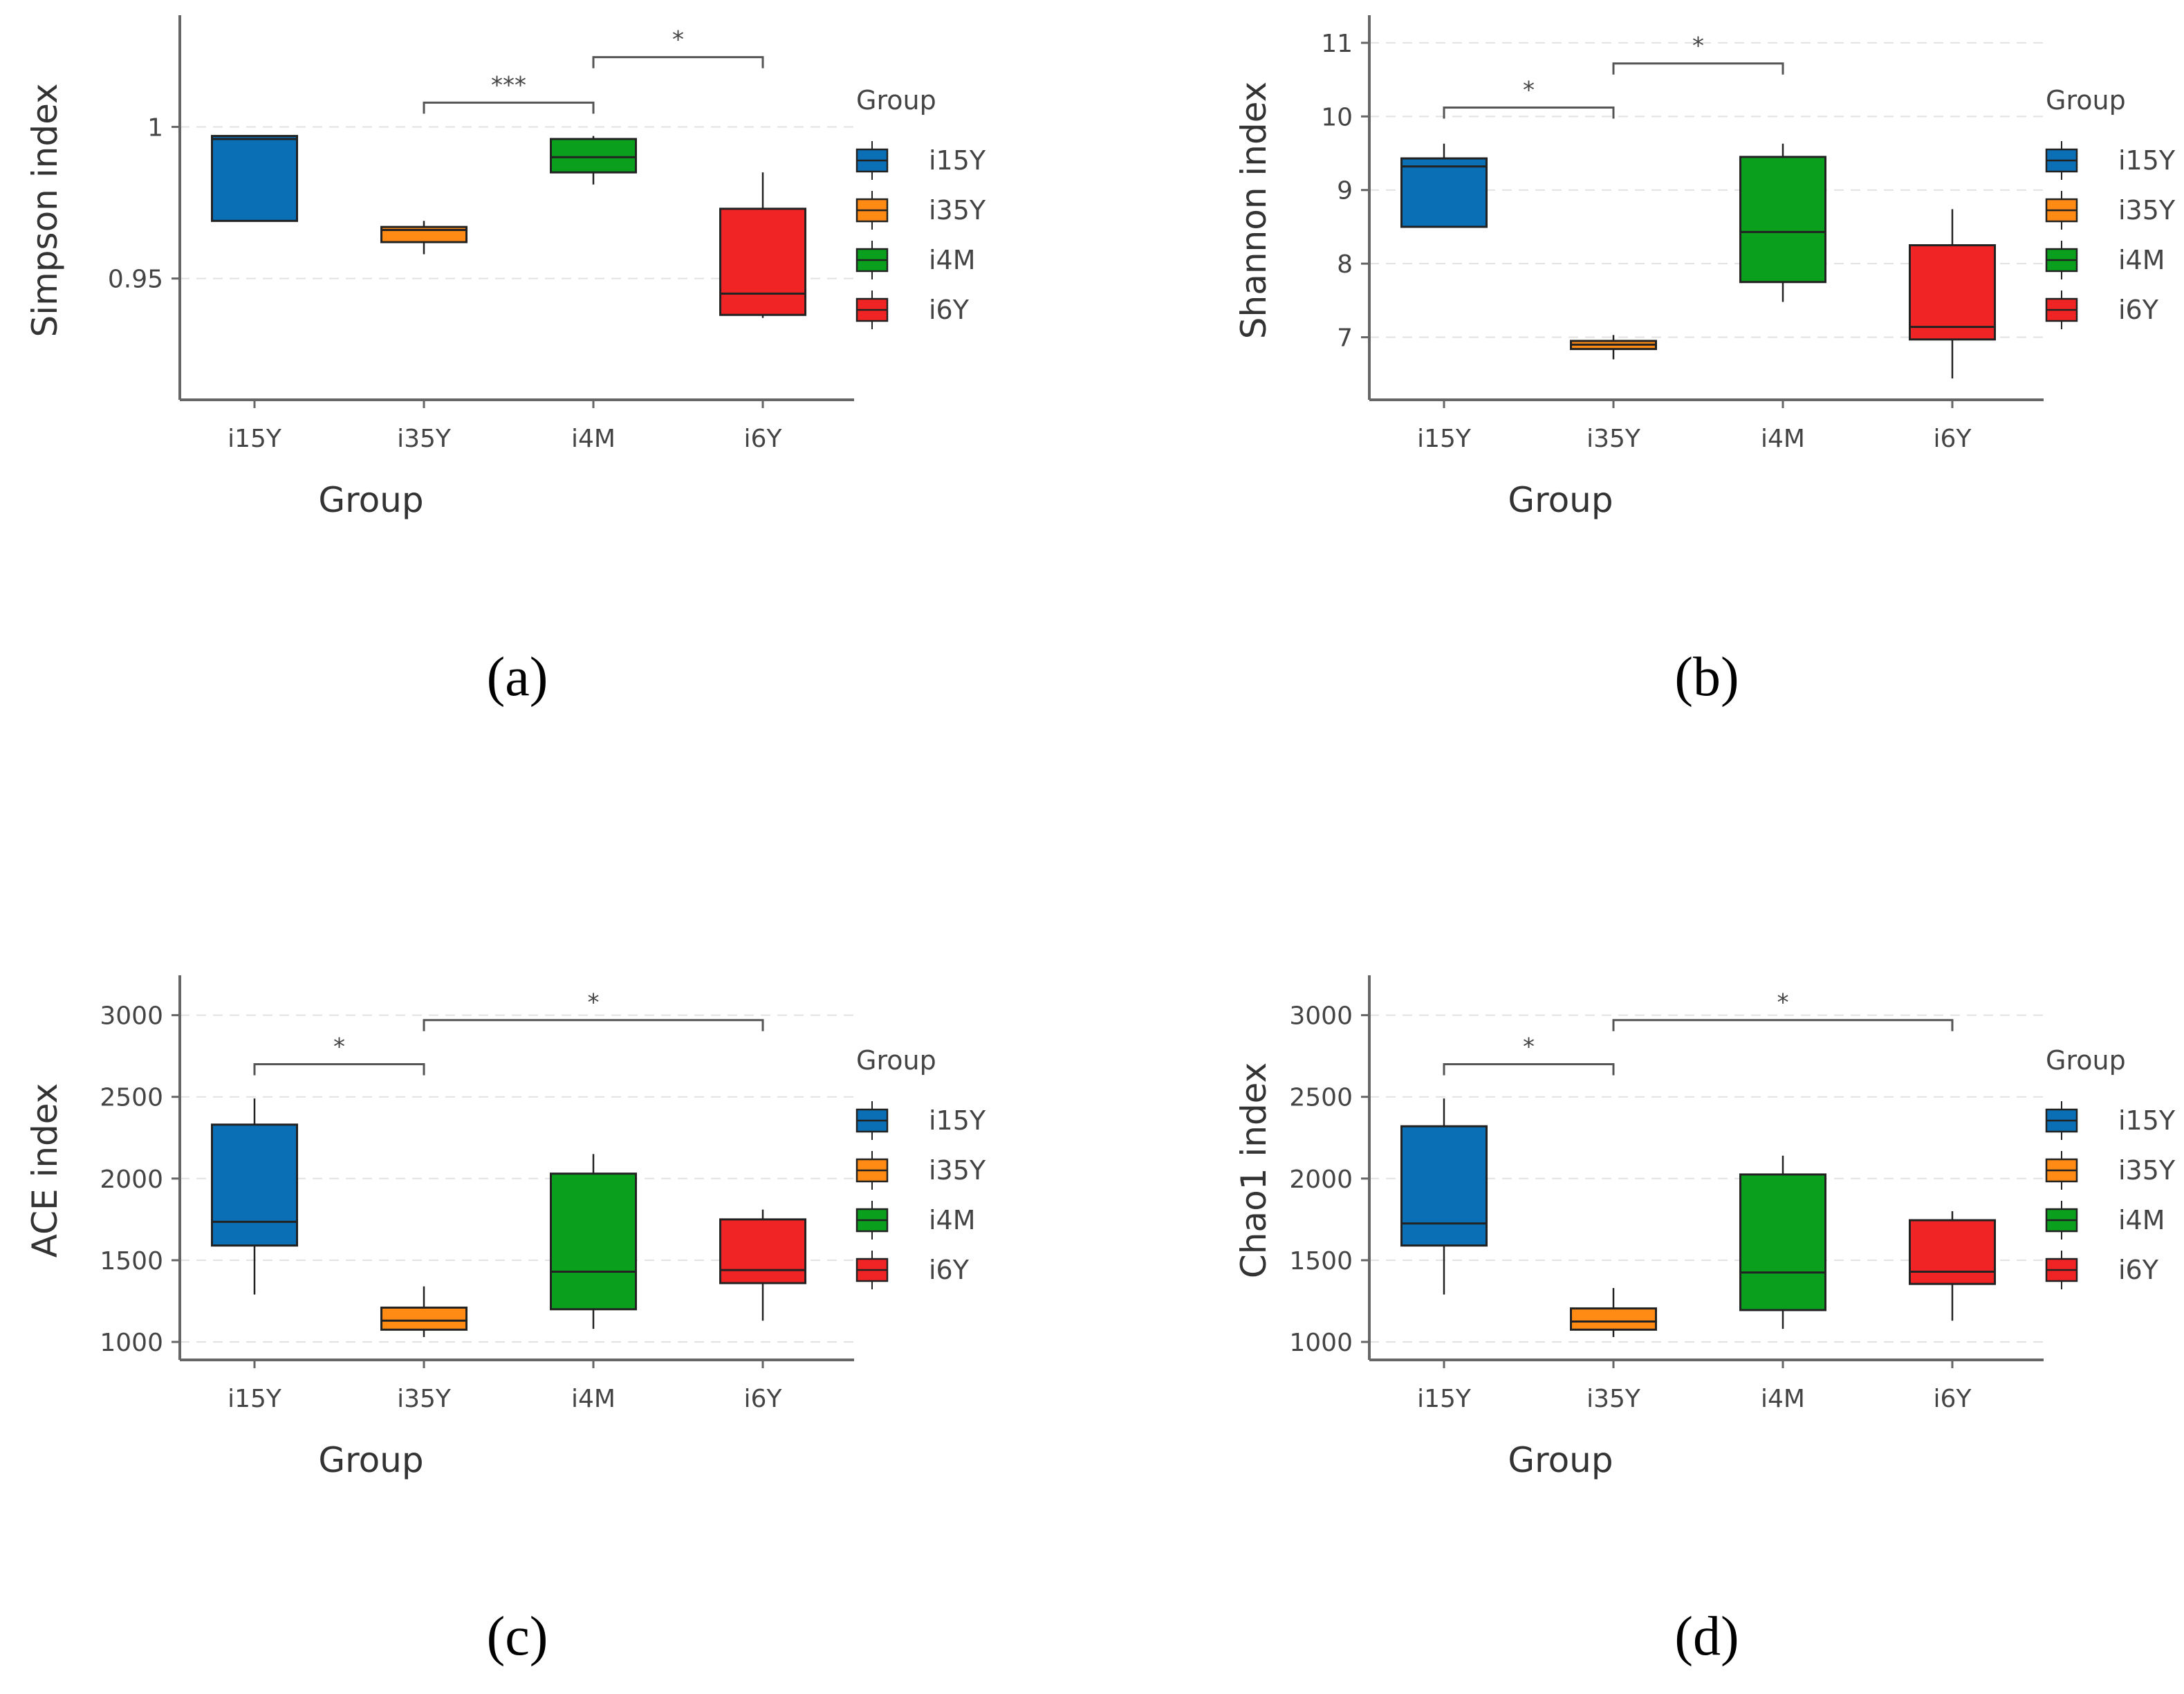 The height and width of the screenshot is (1694, 2184). Describe the element at coordinates (1337, 44) in the screenshot. I see `y-tick-label: 11` at that location.